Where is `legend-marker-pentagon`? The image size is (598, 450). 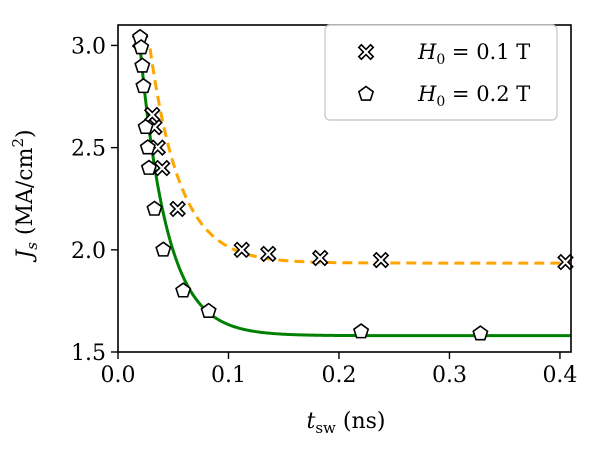 legend-marker-pentagon is located at coordinates (366, 93).